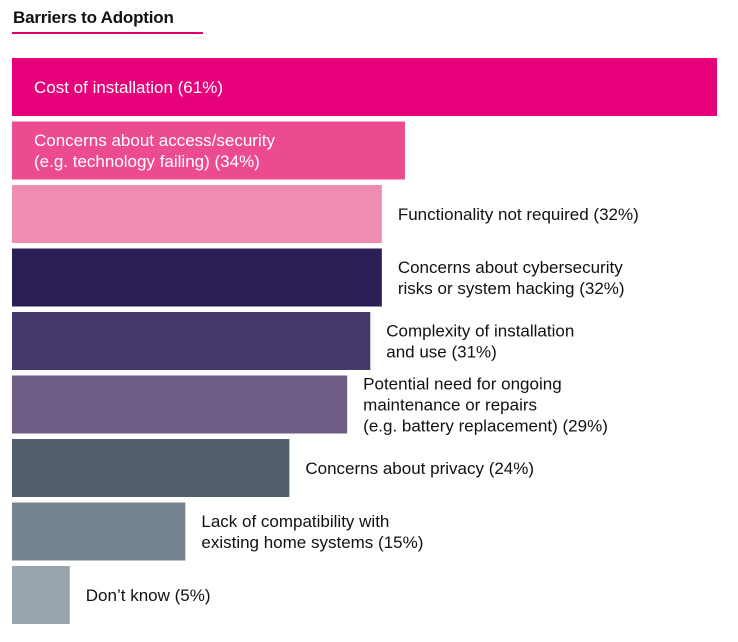  I want to click on bar-label-6-line-1: Potential need for ongoing, so click(462, 383).